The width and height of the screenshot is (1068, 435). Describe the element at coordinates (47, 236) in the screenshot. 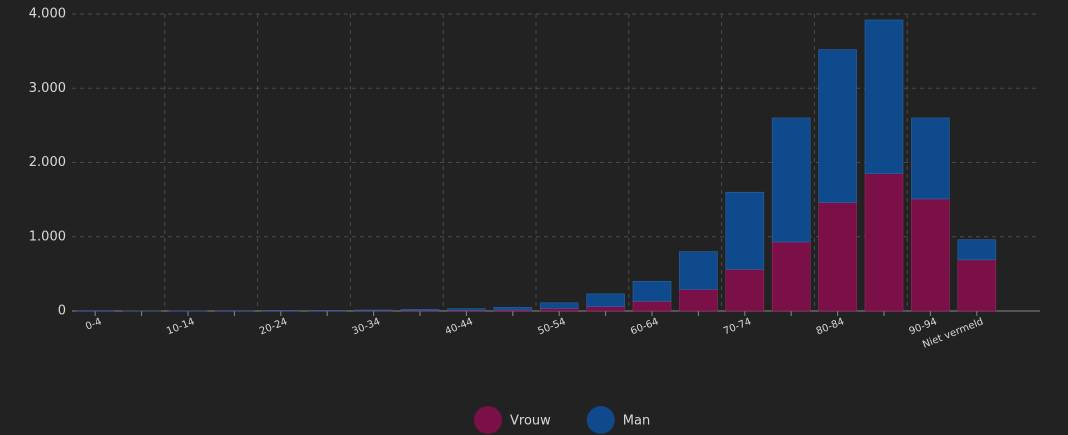

I see `y-tick-label: 1.000` at that location.